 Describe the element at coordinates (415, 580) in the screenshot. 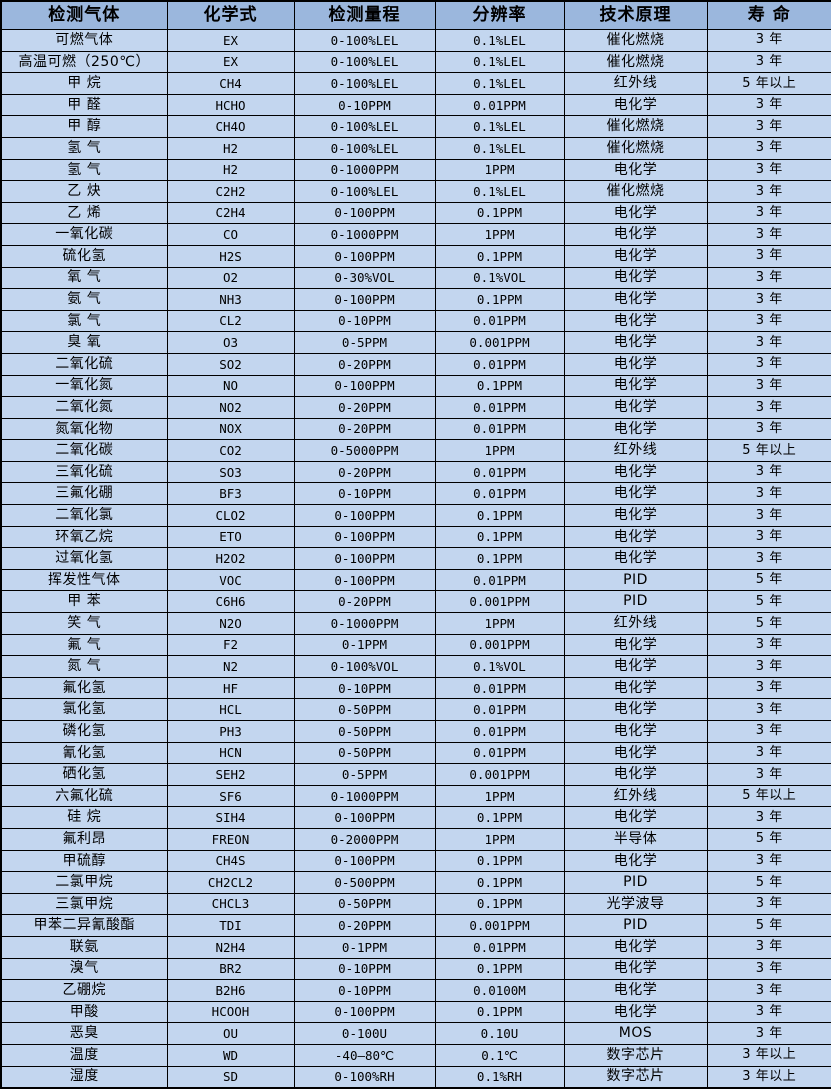

I see `table-row: 挥发性气体 VOC 0-100PPM 0.01PPM PID 5 年` at that location.